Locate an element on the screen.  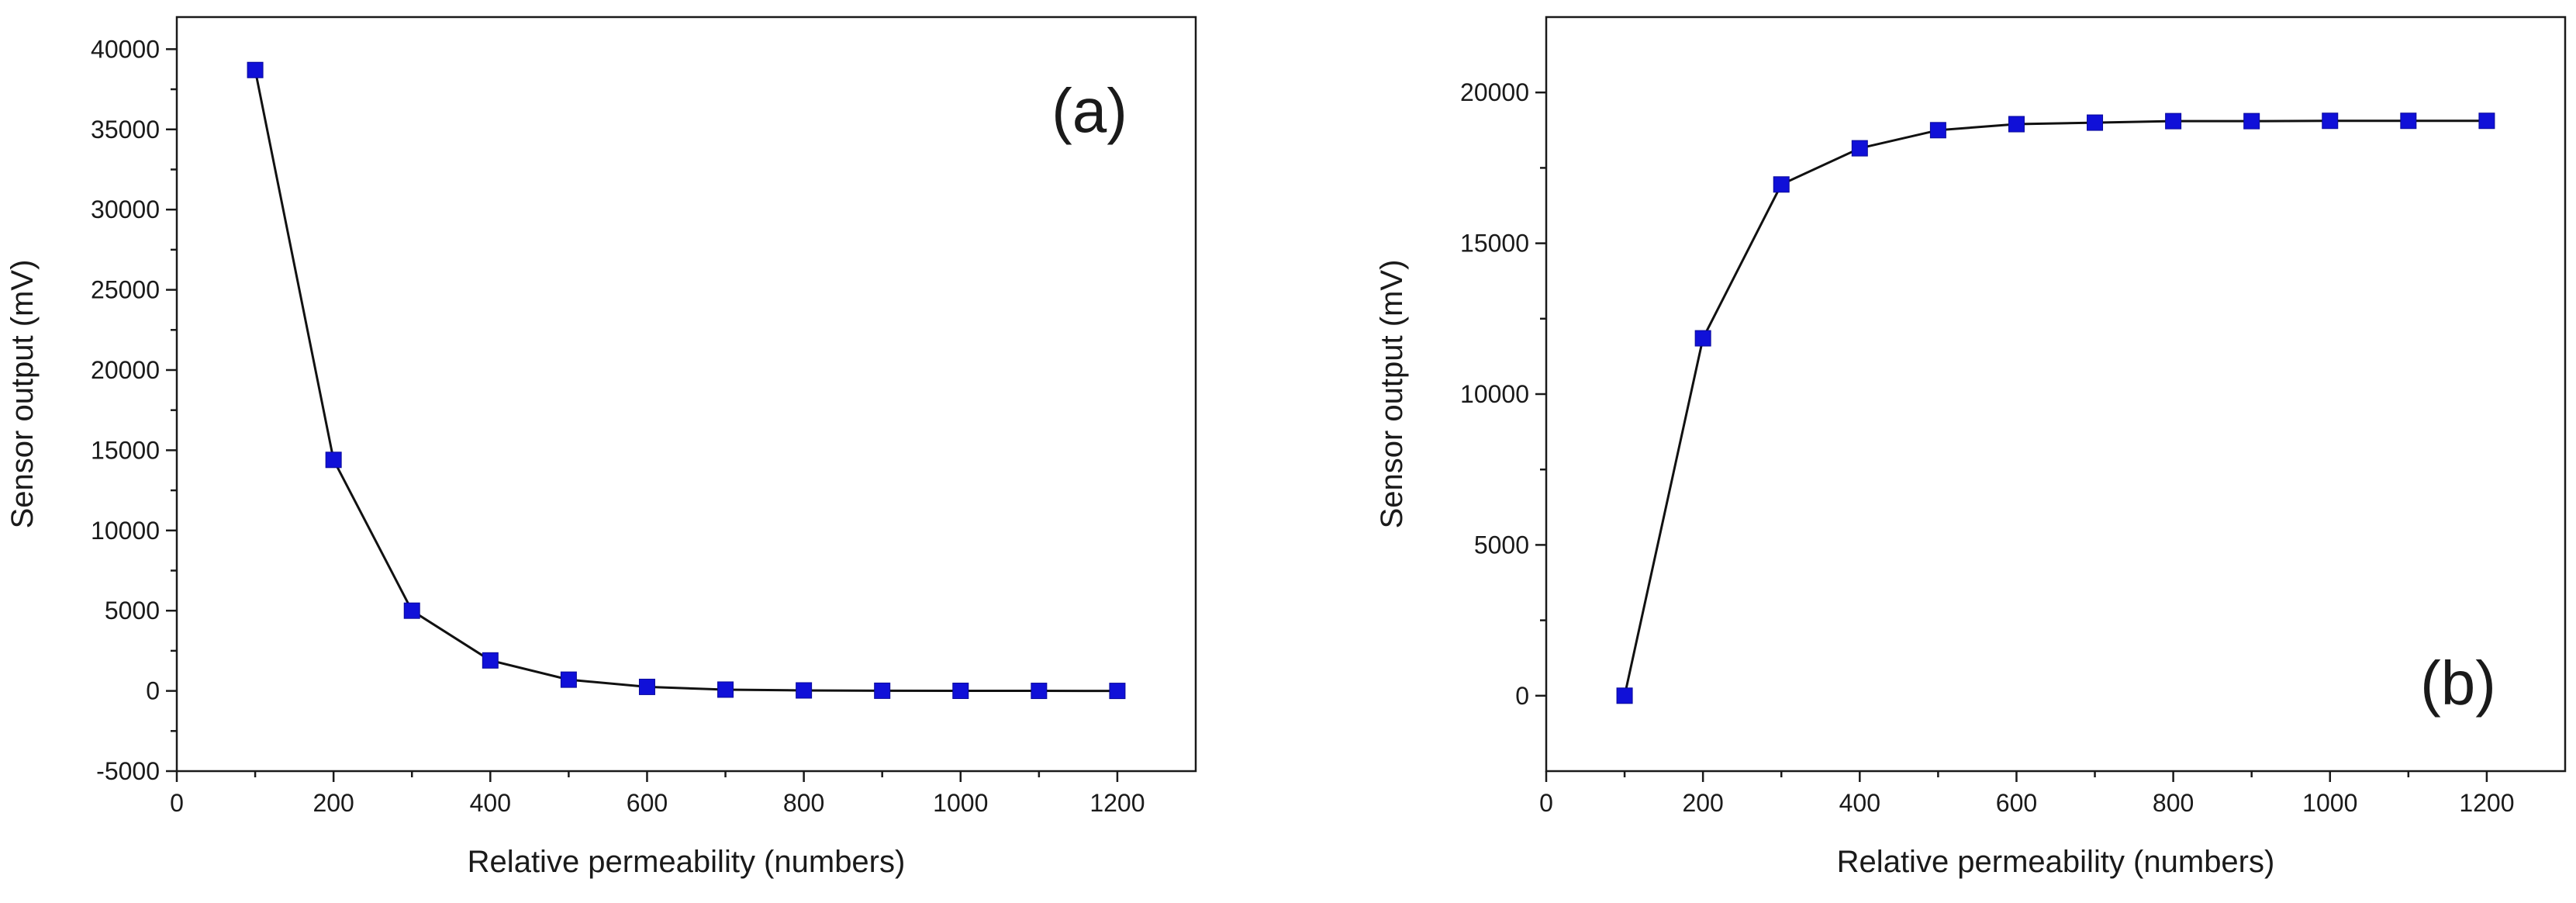
y-tick-label: -5000 is located at coordinates (128, 771).